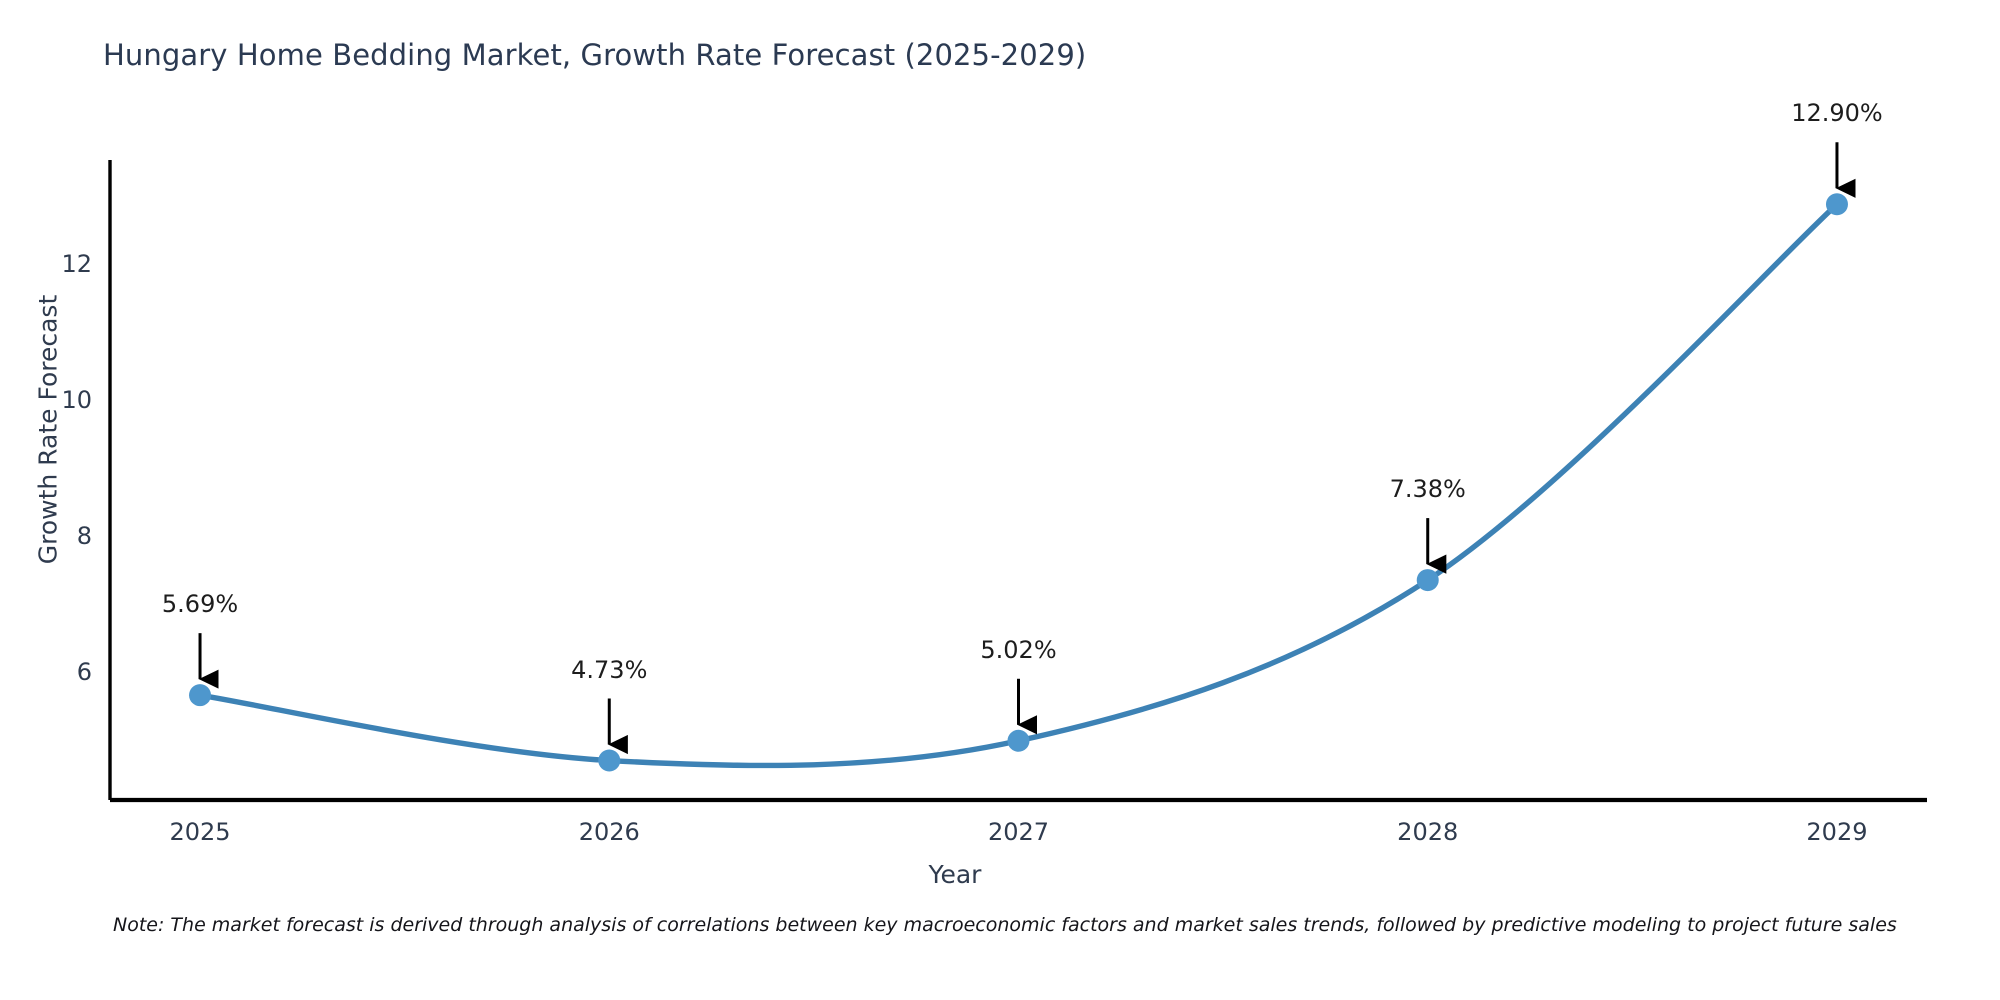  Describe the element at coordinates (76, 263) in the screenshot. I see `y-tick-label: 12` at that location.